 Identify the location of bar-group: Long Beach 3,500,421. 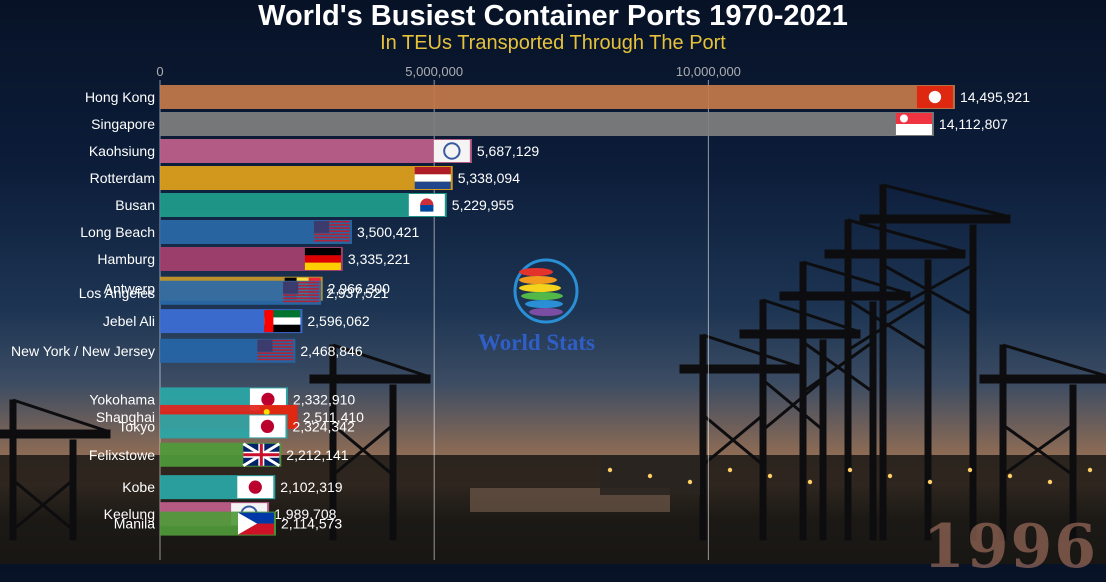
(249, 232).